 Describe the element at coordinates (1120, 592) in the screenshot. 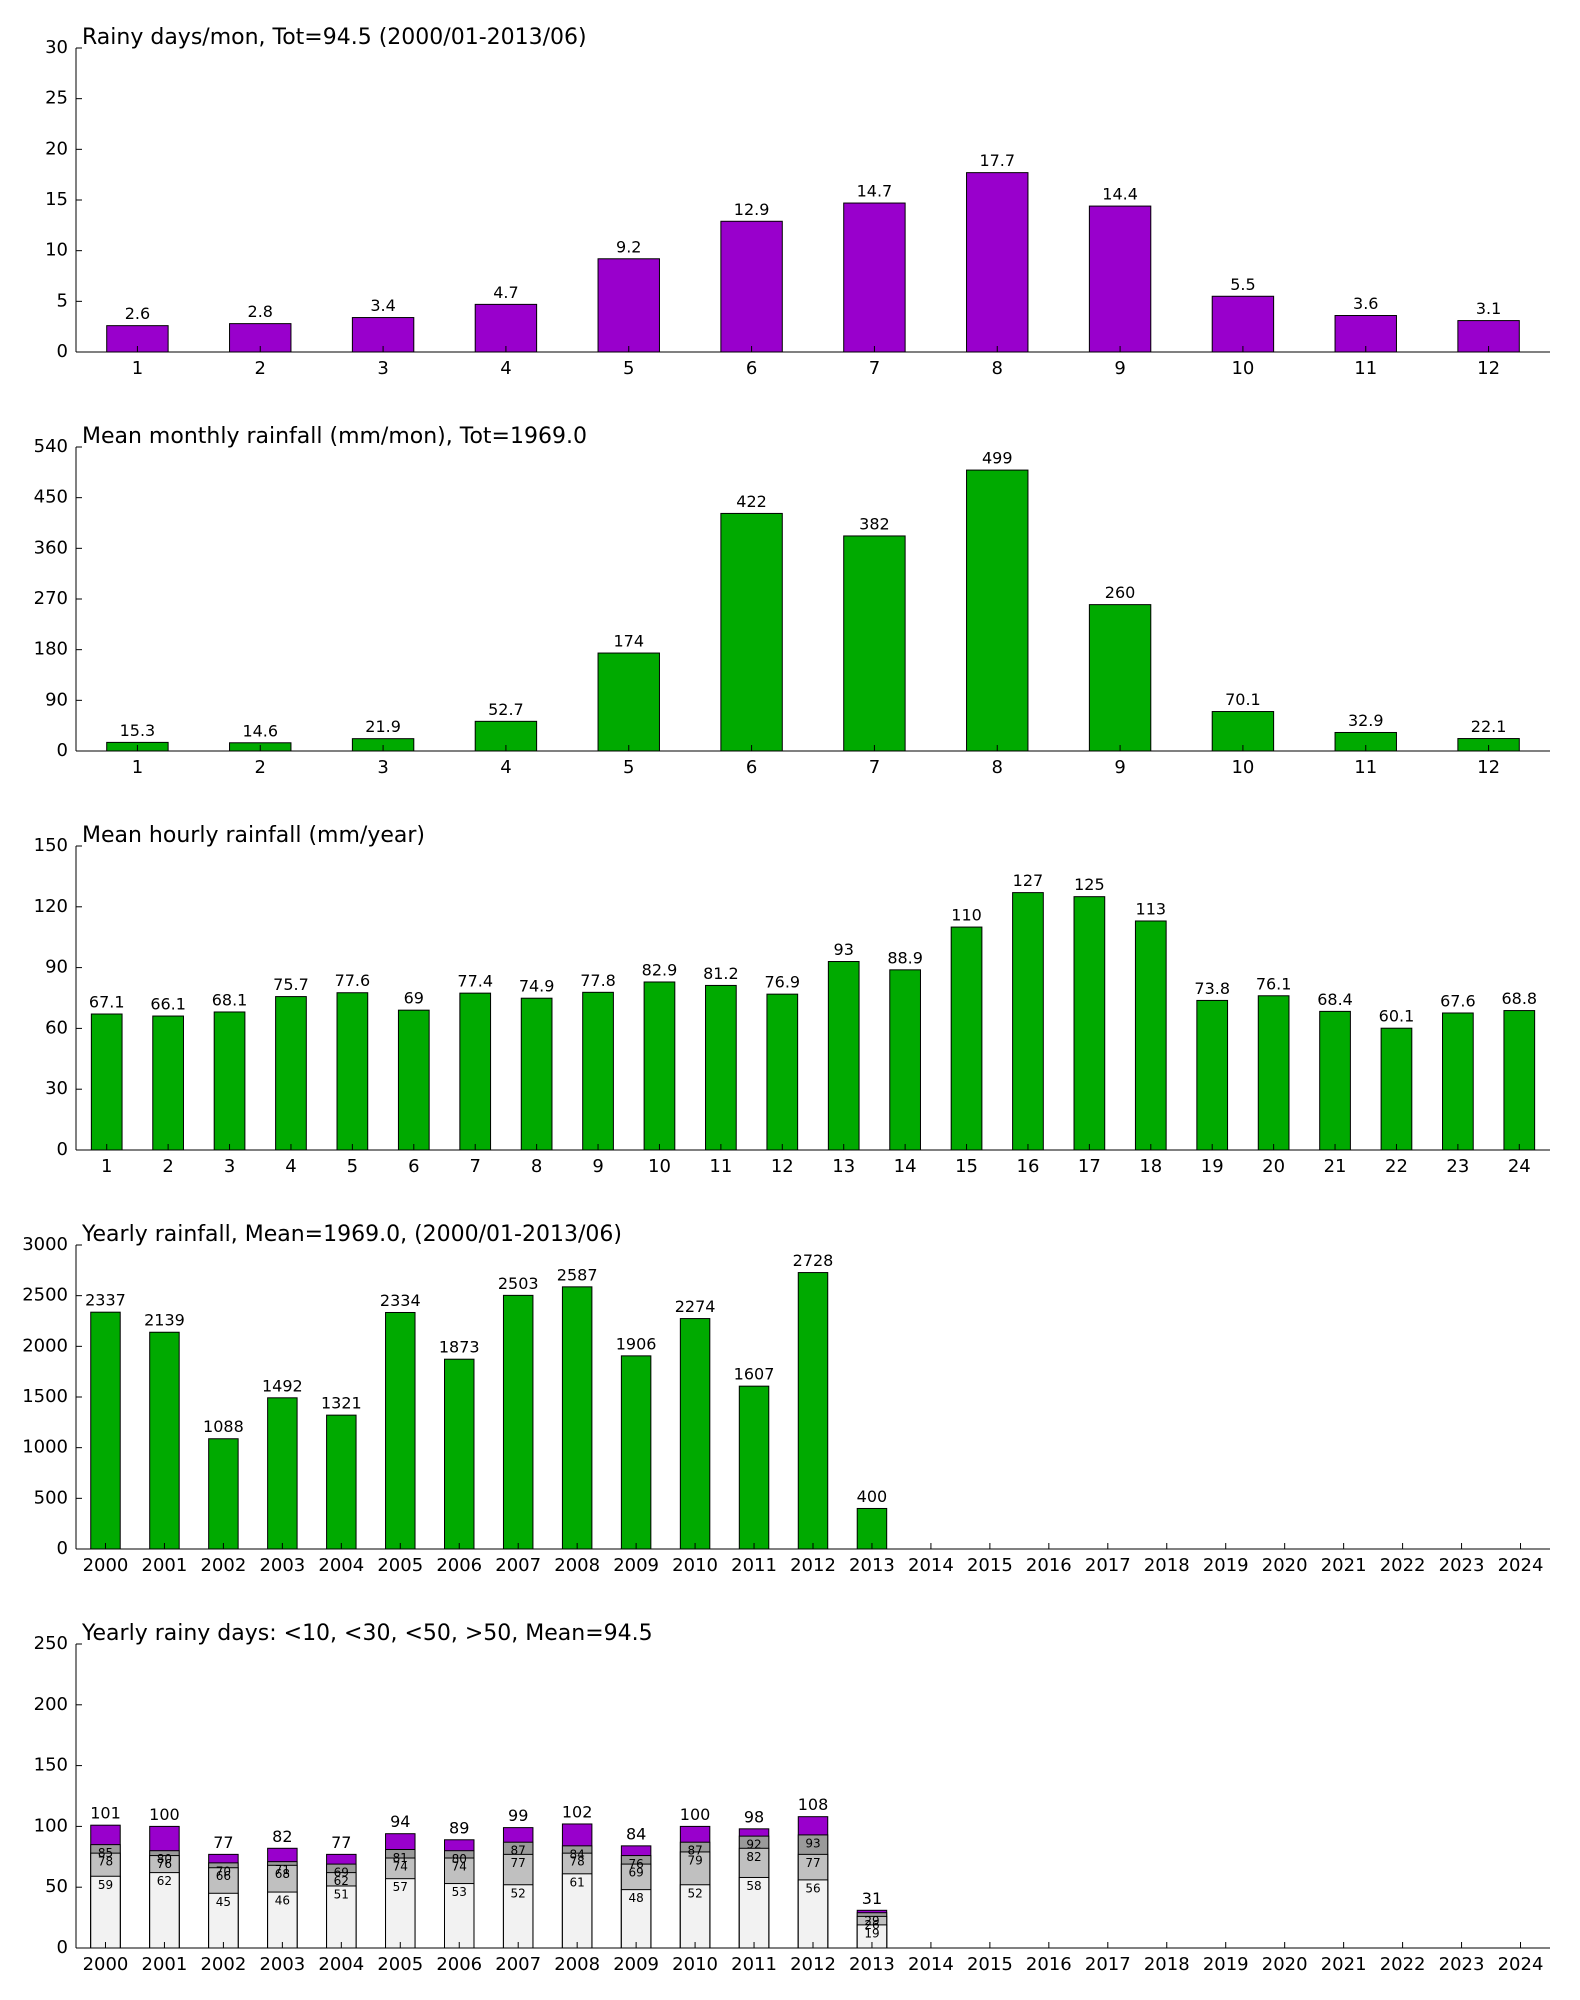

I see `value-label: 260` at that location.